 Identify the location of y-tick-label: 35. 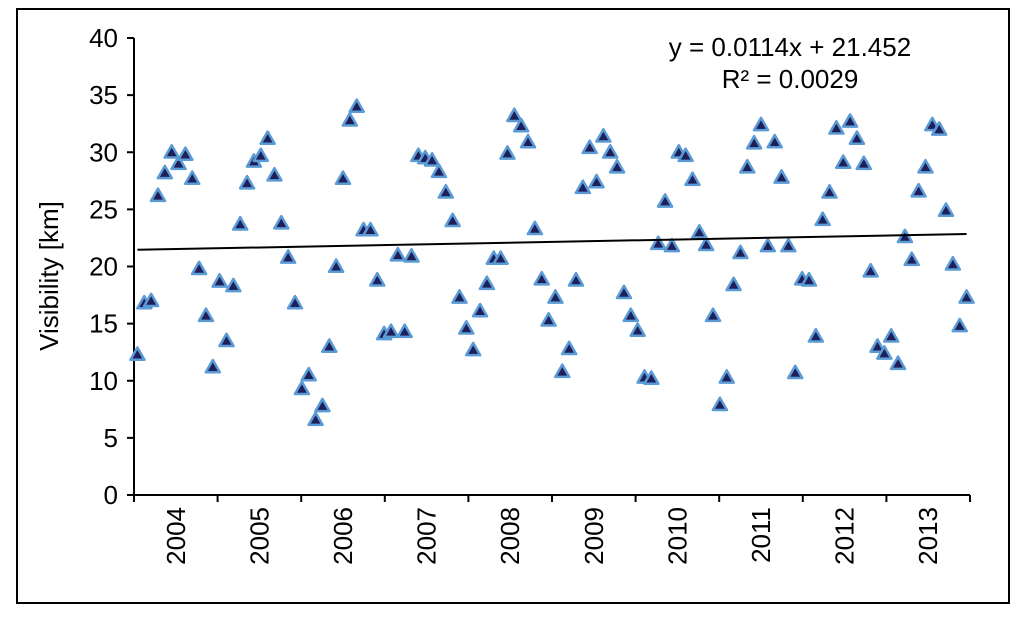
(103, 95).